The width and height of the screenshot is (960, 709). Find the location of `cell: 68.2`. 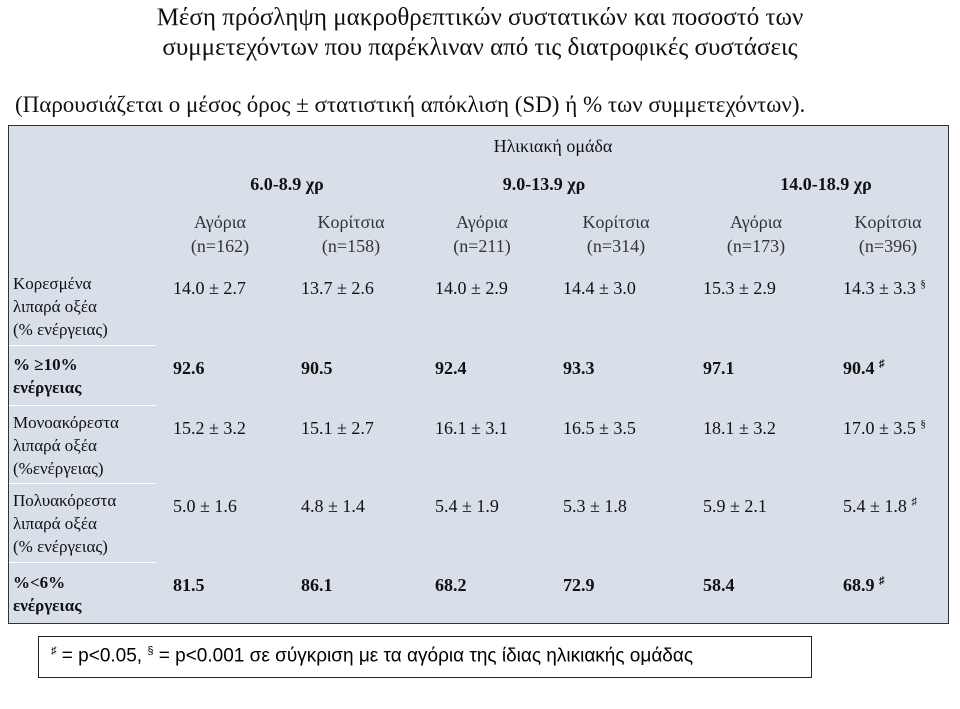

cell: 68.2 is located at coordinates (451, 585).